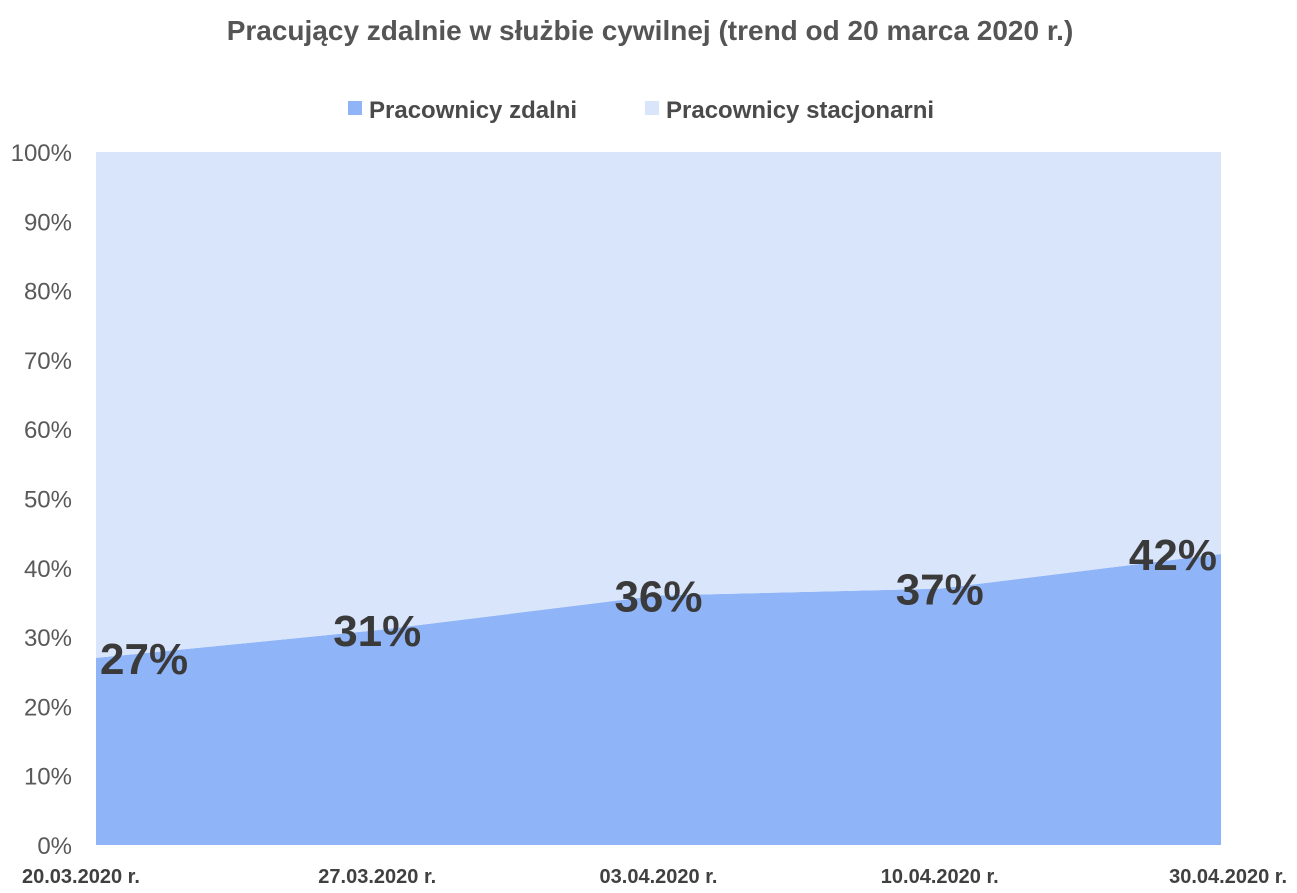 The height and width of the screenshot is (893, 1297). I want to click on y-tick-label: 70%, so click(48, 361).